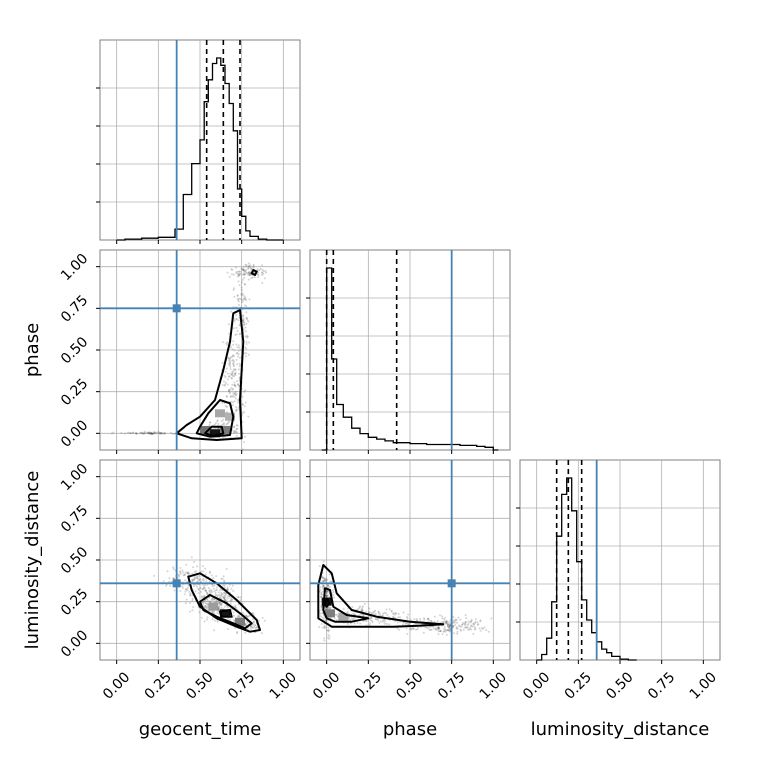  I want to click on y-label-luminosity-distance: luminosity_distance, so click(32, 560).